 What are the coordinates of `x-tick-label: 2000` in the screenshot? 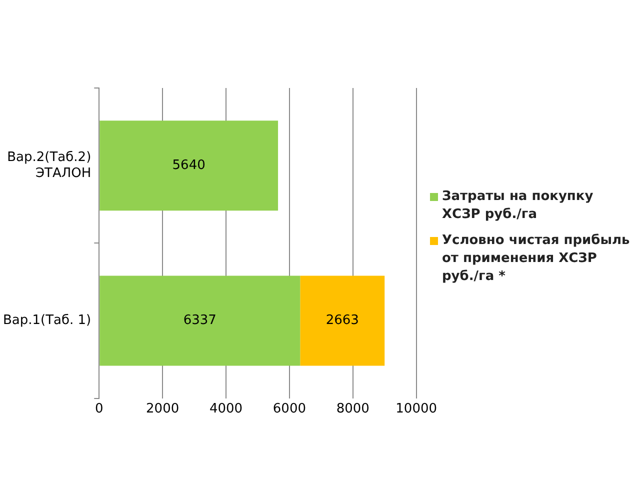 It's located at (163, 409).